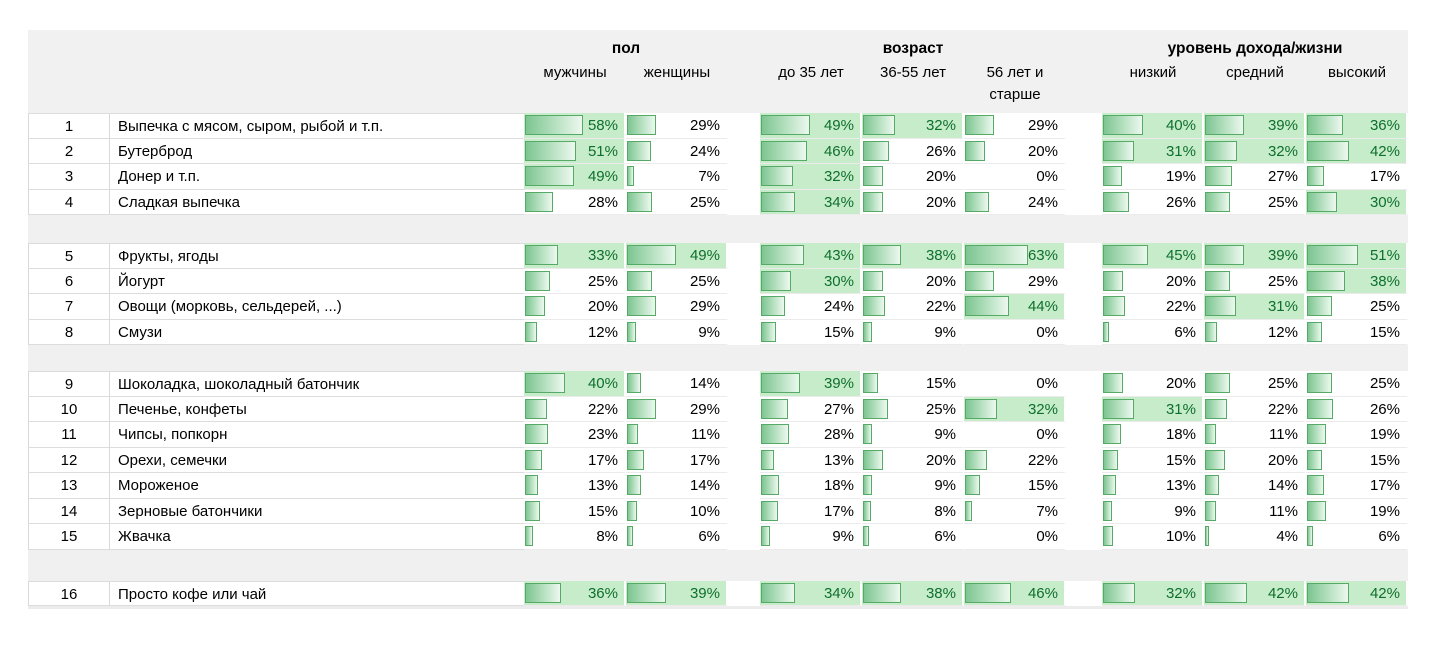 Image resolution: width=1438 pixels, height=645 pixels. Describe the element at coordinates (1015, 83) in the screenshot. I see `column-header: 56 лет и старше` at that location.